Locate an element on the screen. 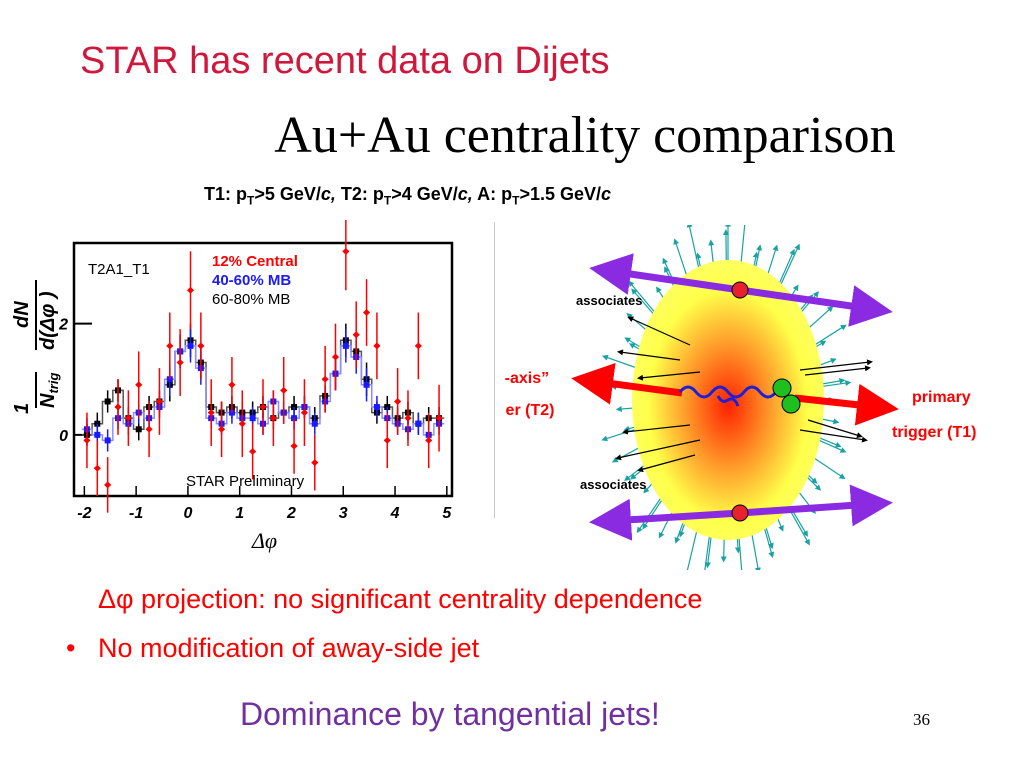  cut-a: A: pT>1.5 GeV/c is located at coordinates (542, 196).